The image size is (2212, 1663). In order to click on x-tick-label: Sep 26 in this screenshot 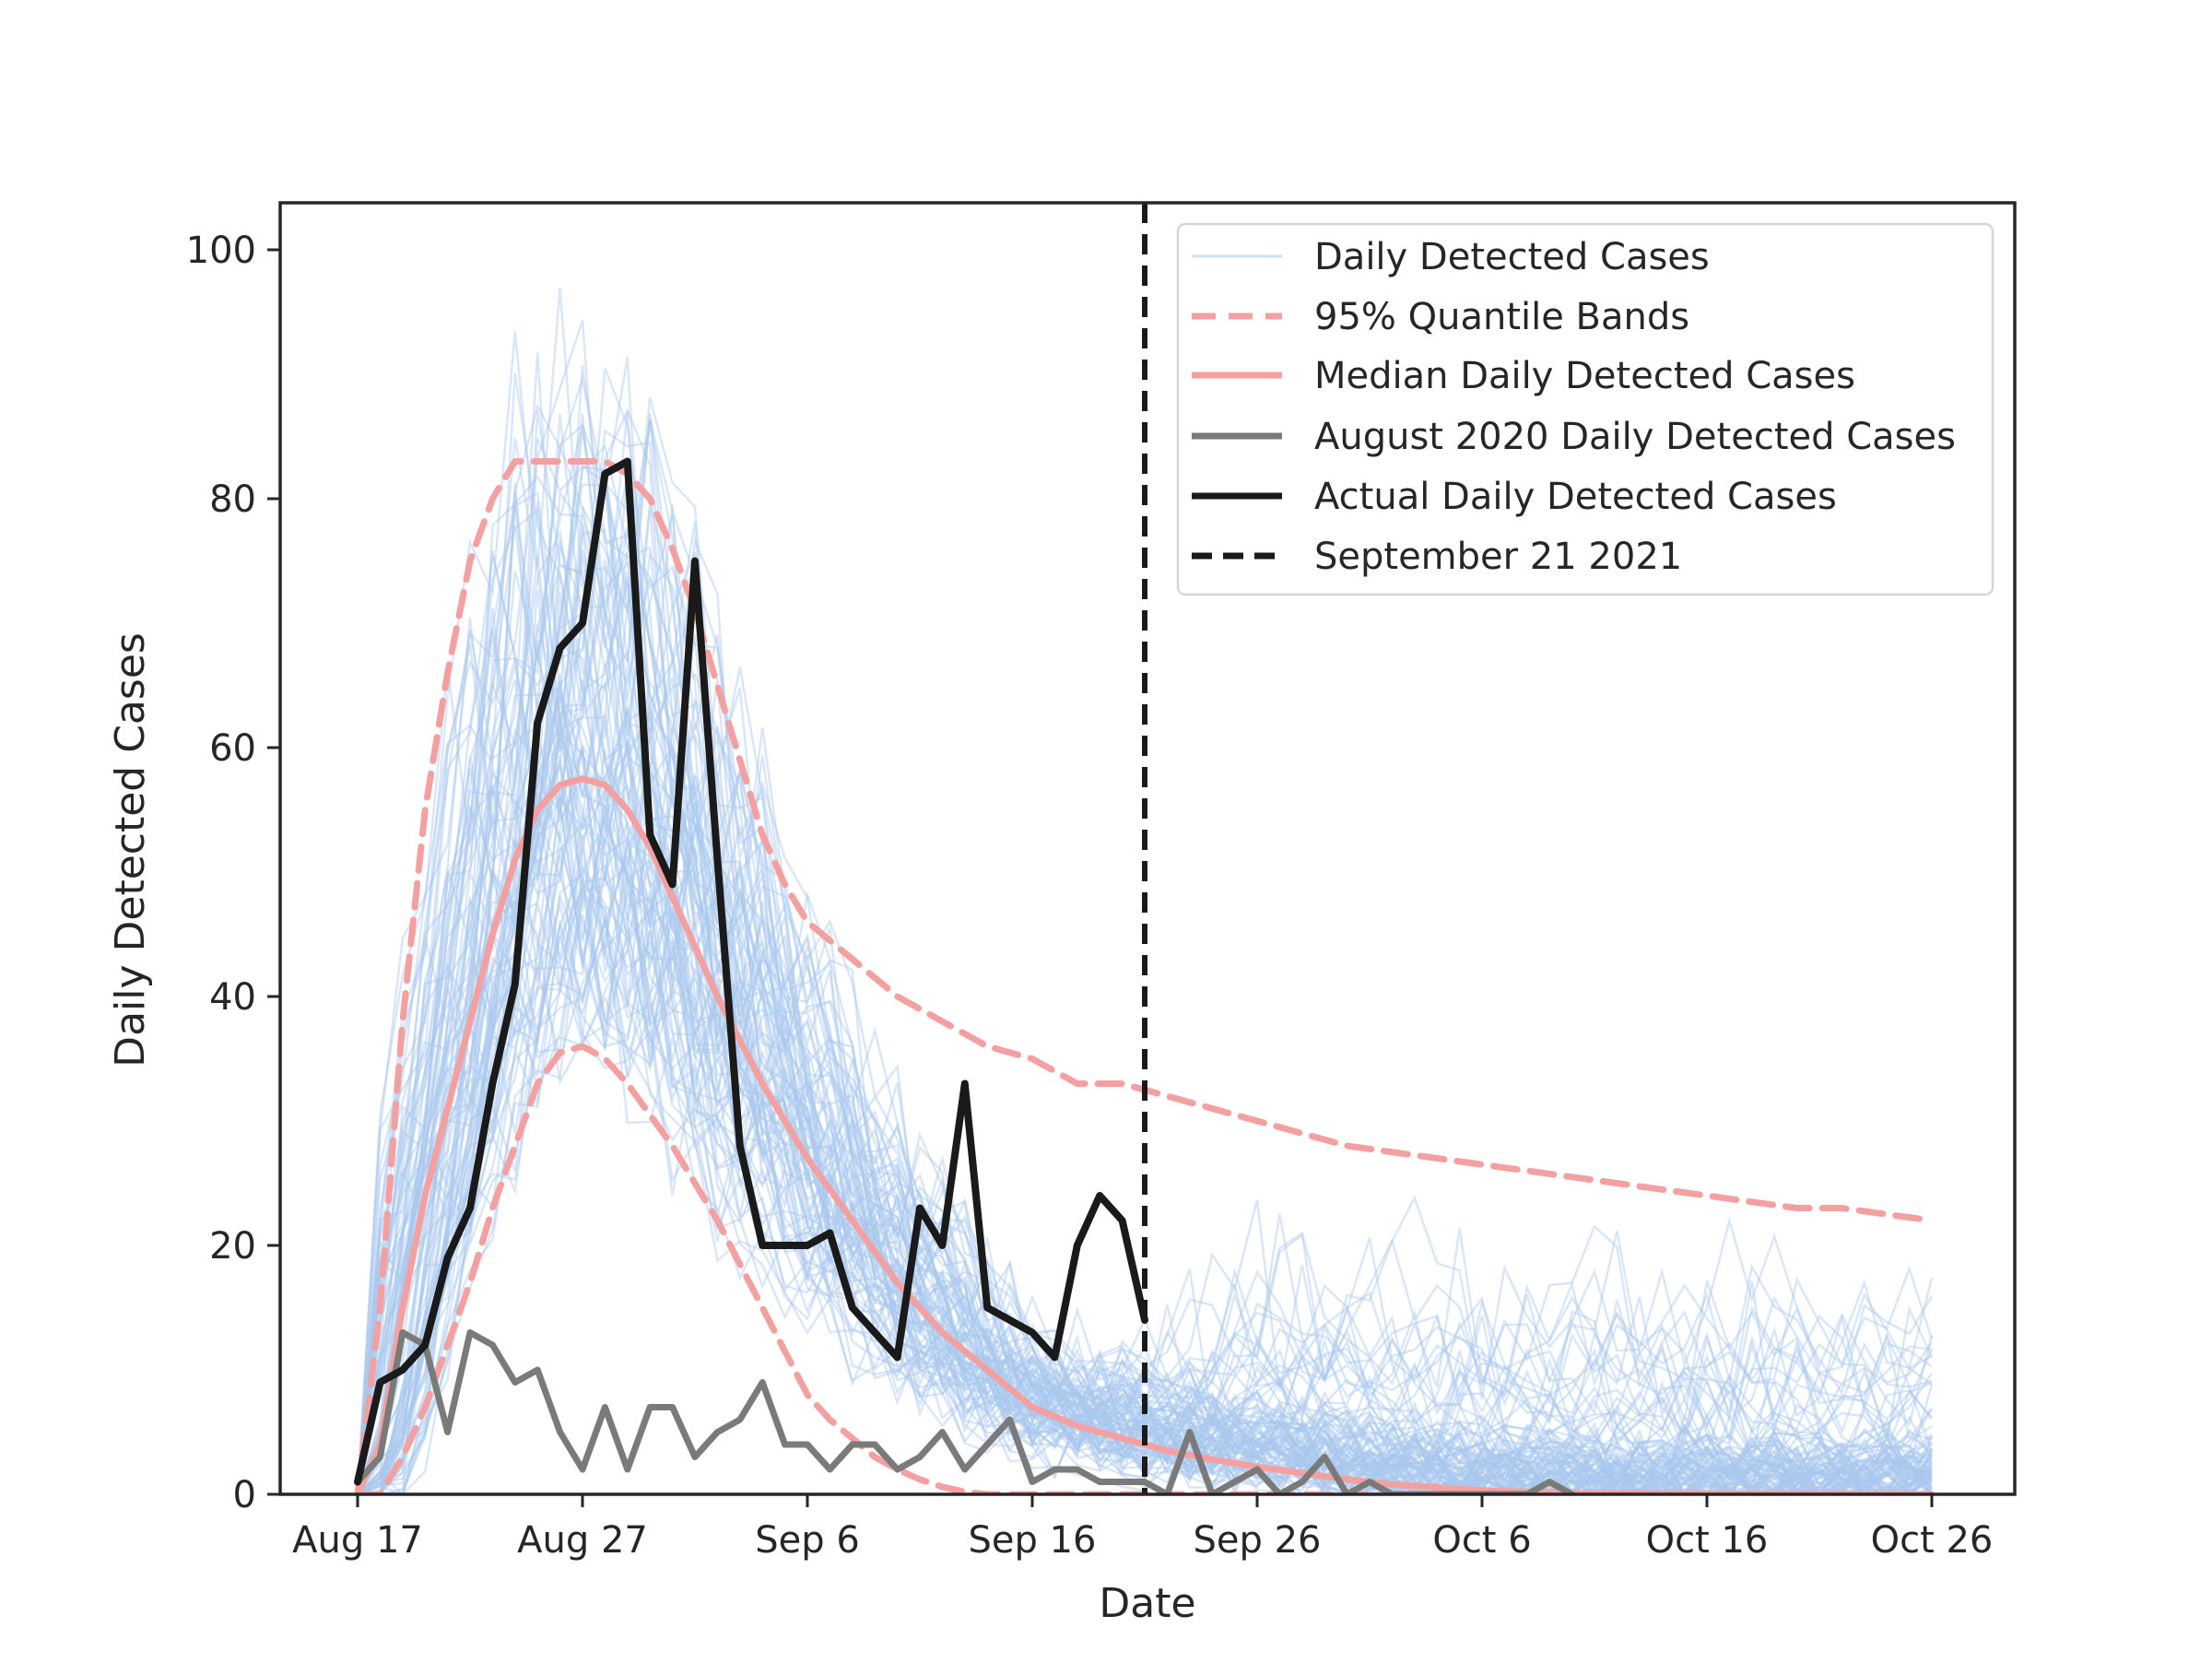, I will do `click(1257, 1540)`.